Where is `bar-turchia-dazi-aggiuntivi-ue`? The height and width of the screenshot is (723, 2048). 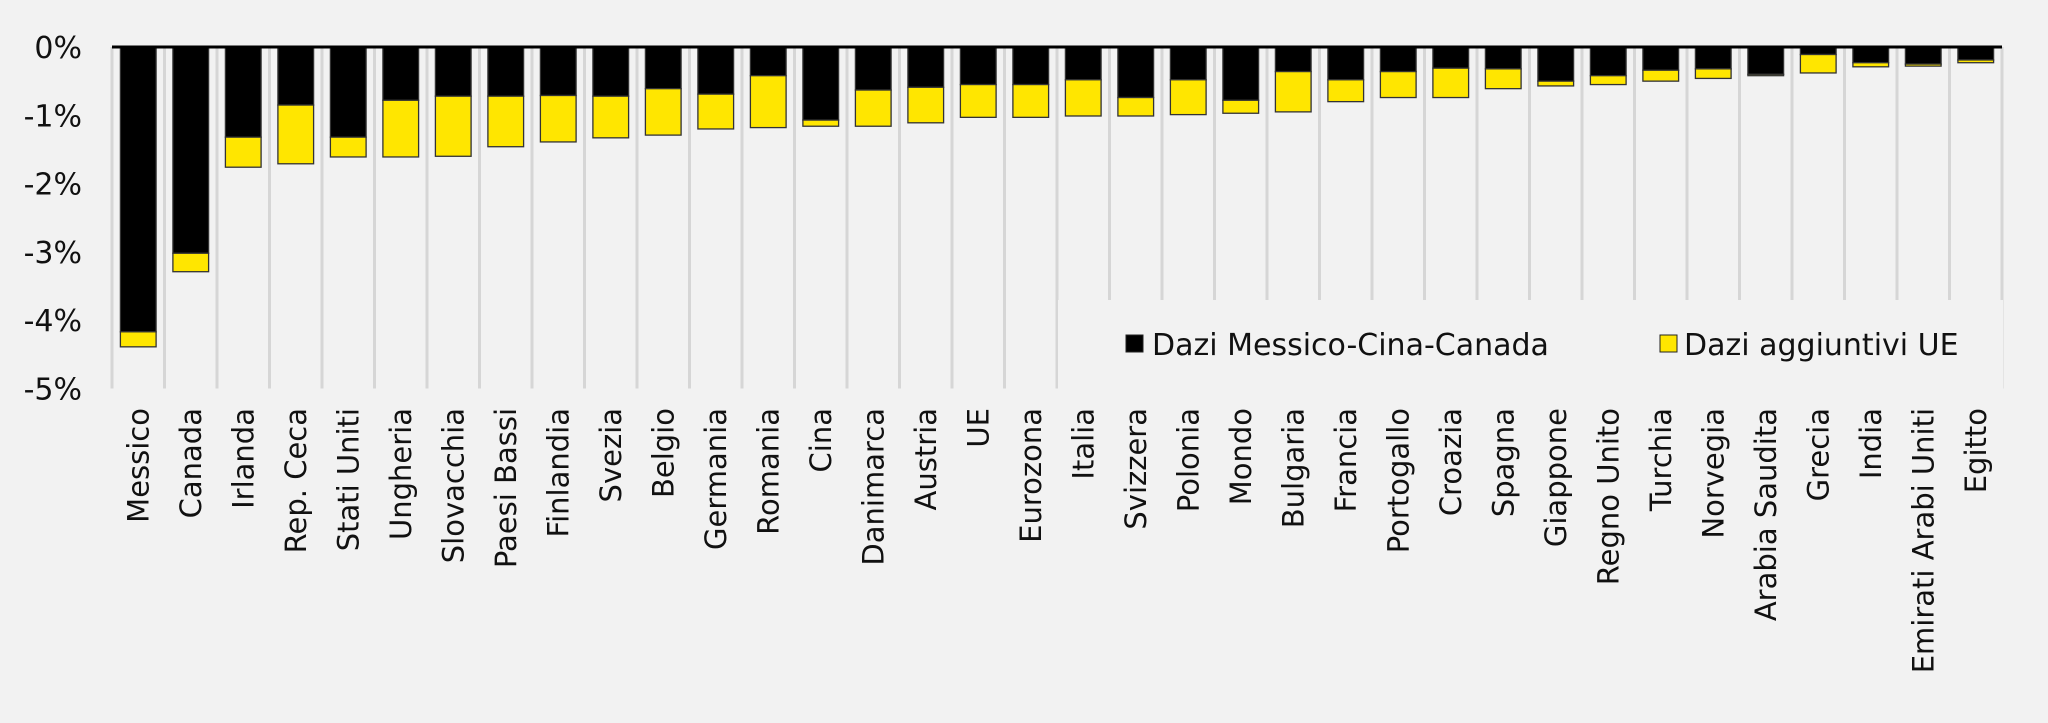 bar-turchia-dazi-aggiuntivi-ue is located at coordinates (1661, 75).